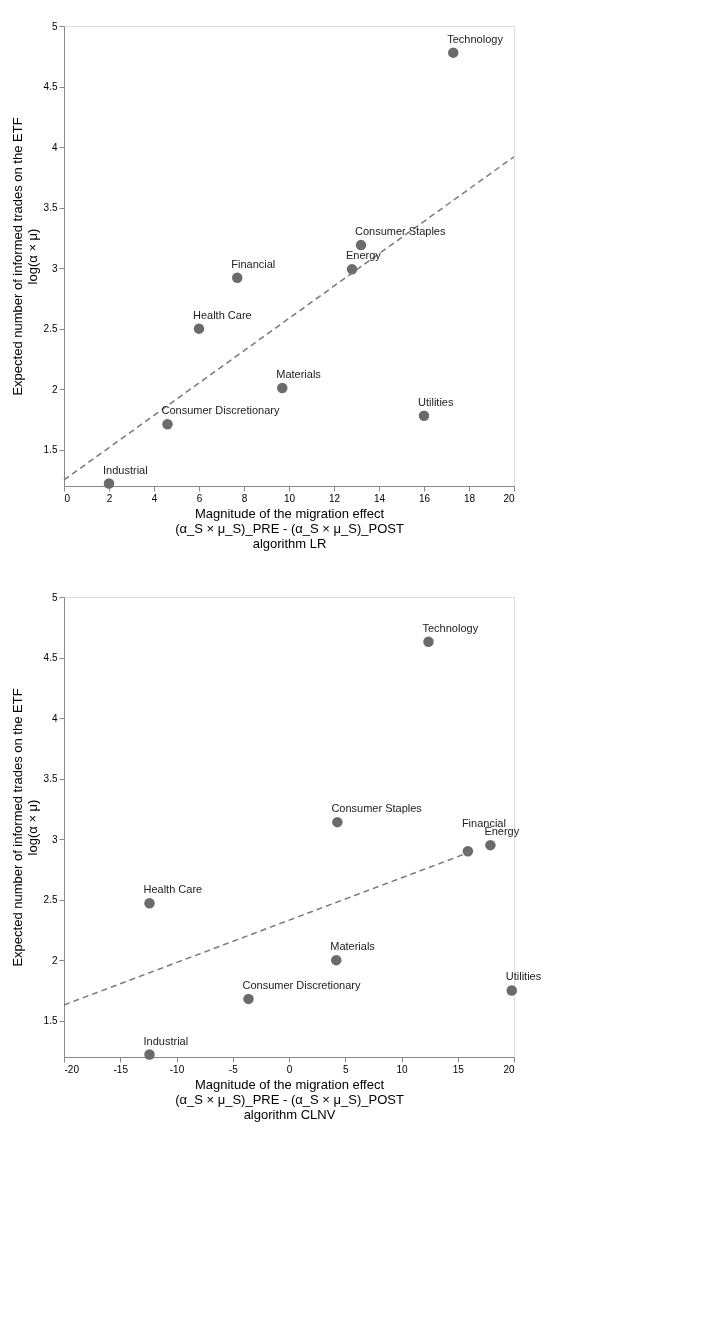  Describe the element at coordinates (154, 498) in the screenshot. I see `x-tick-label: 4` at that location.